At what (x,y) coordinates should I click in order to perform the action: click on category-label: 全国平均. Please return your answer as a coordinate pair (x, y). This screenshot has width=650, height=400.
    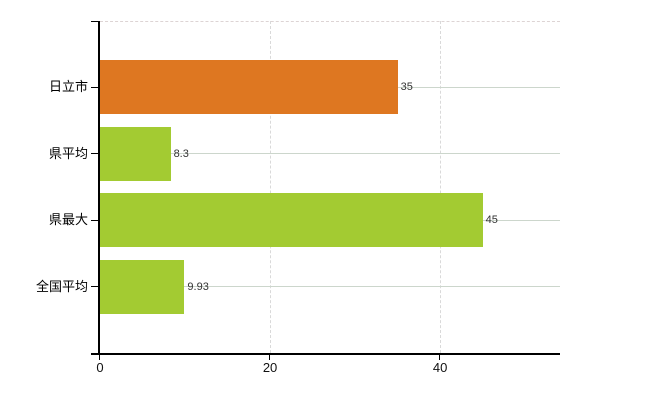
    Looking at the image, I should click on (61, 286).